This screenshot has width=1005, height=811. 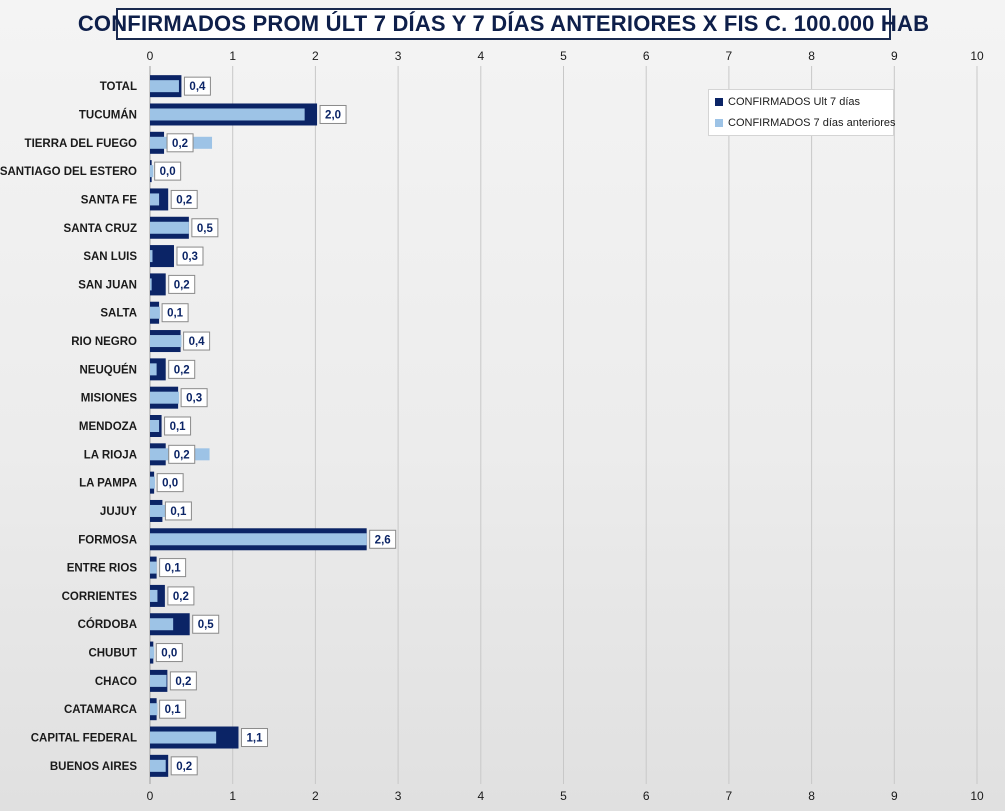 What do you see at coordinates (100, 597) in the screenshot?
I see `category-label: CORRIENTES` at bounding box center [100, 597].